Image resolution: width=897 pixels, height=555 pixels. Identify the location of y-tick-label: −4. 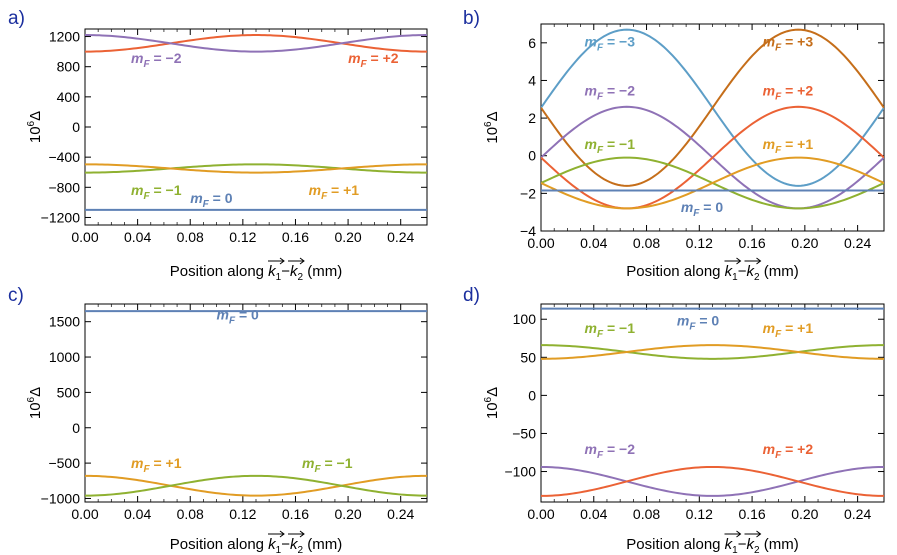
(528, 231).